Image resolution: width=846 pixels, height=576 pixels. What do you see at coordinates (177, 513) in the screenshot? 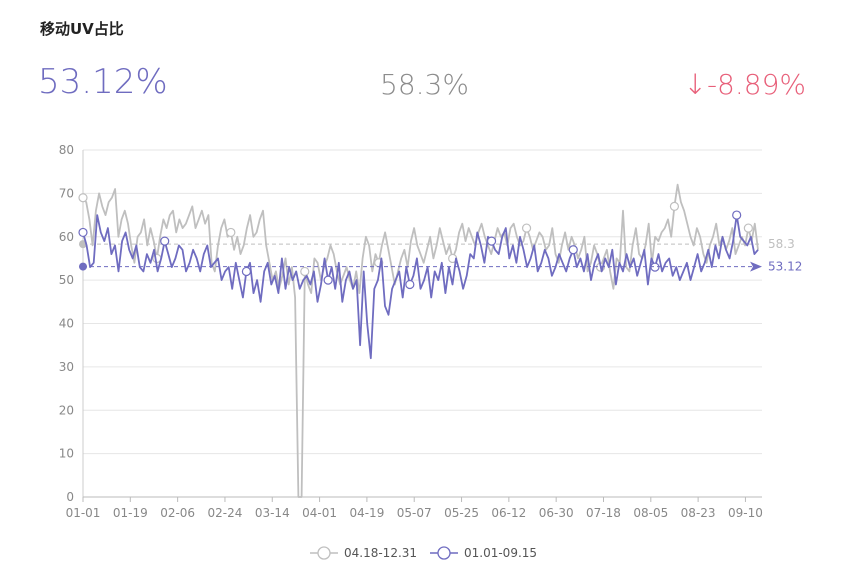
I see `x-tick-label: 02-06` at bounding box center [177, 513].